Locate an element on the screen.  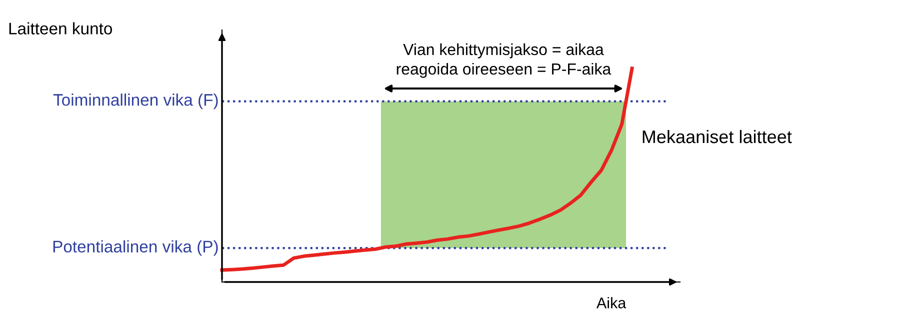
ref-line-label: Toiminnallinen vika (F) is located at coordinates (135, 102).